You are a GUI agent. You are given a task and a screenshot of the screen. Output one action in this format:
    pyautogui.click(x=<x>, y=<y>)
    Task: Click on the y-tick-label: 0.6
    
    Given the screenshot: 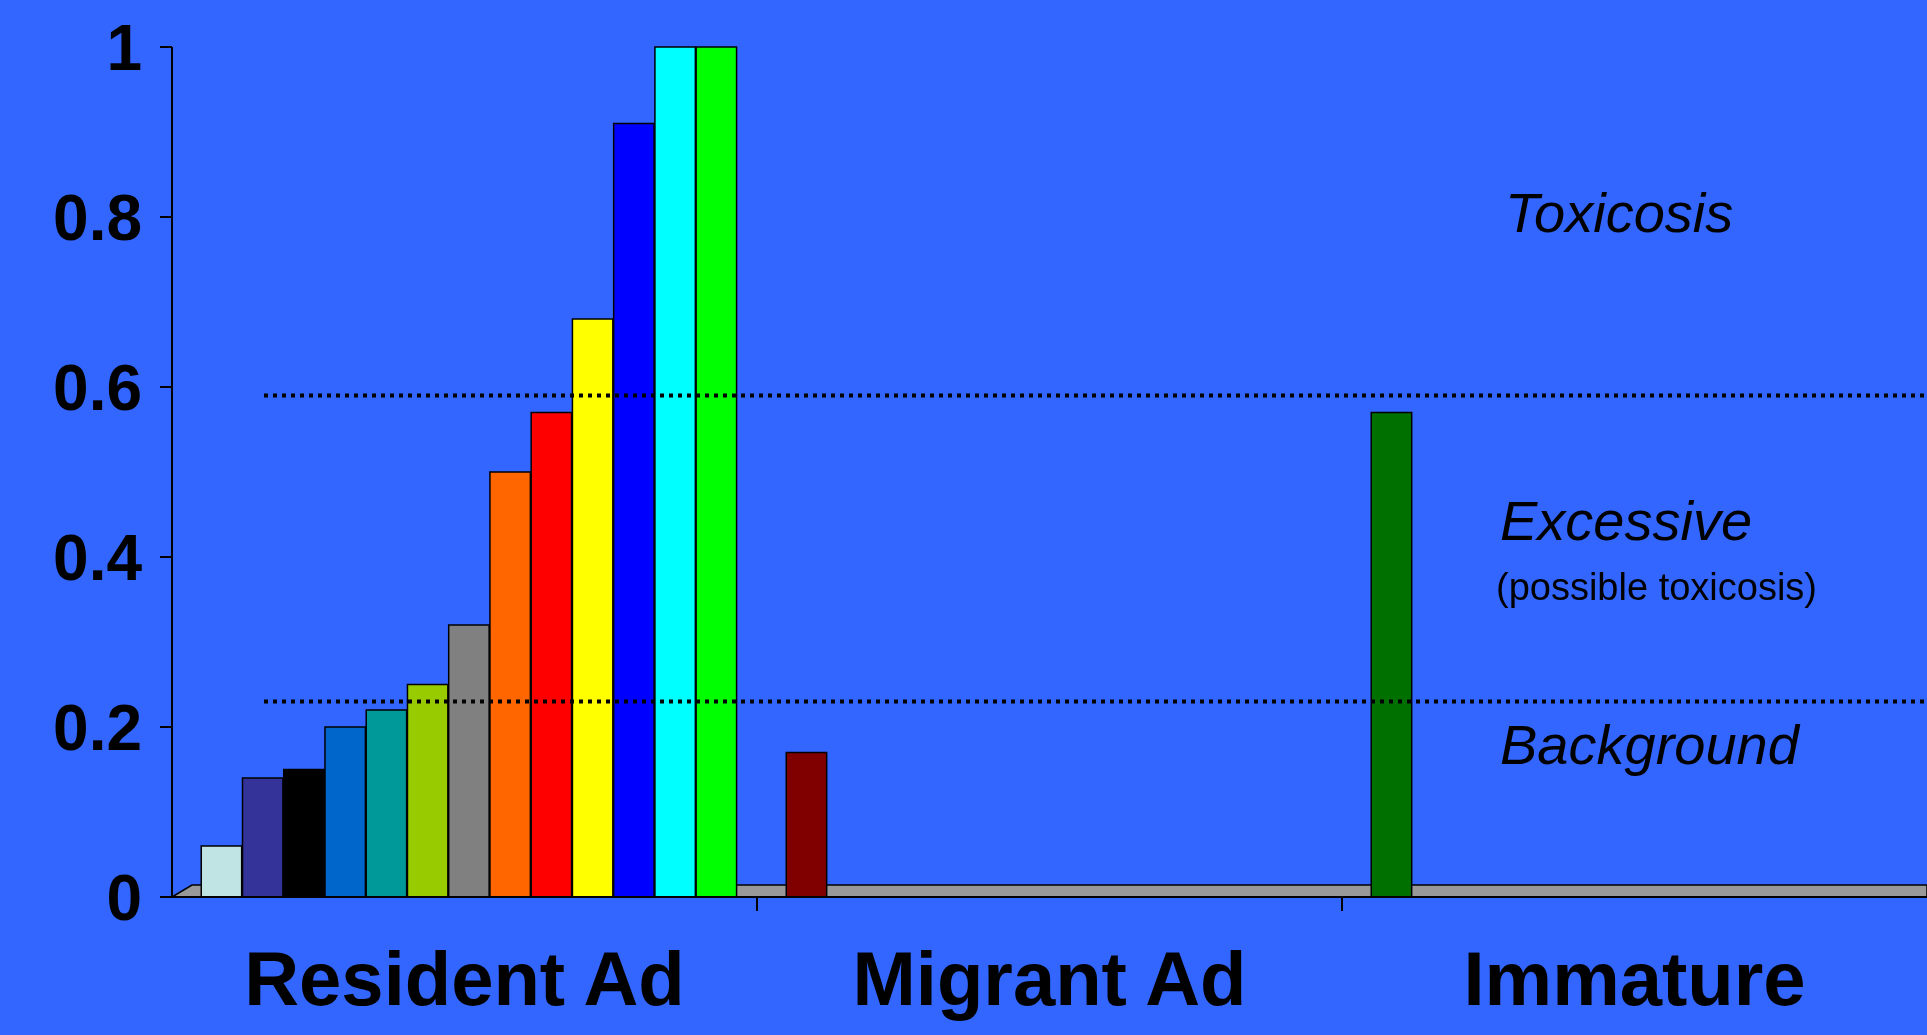 What is the action you would take?
    pyautogui.click(x=97, y=388)
    